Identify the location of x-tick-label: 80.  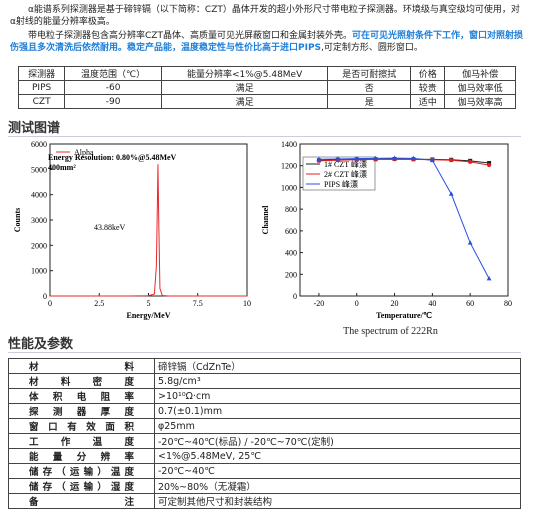
(508, 303).